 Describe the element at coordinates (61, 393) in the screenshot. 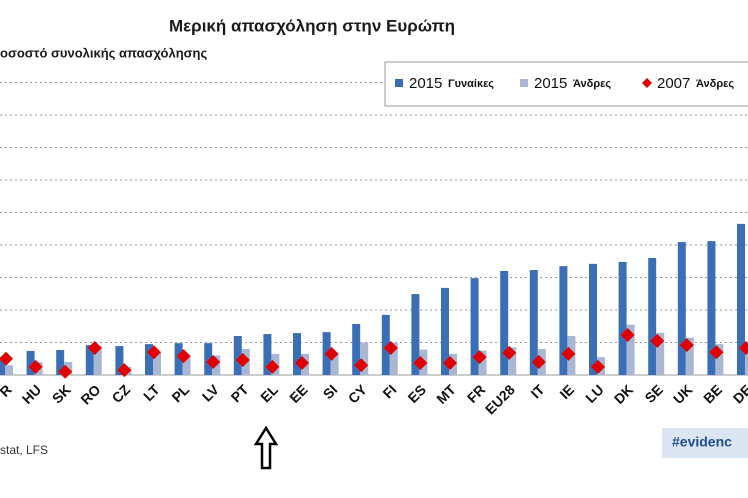

I see `x-tick-label: SK` at that location.